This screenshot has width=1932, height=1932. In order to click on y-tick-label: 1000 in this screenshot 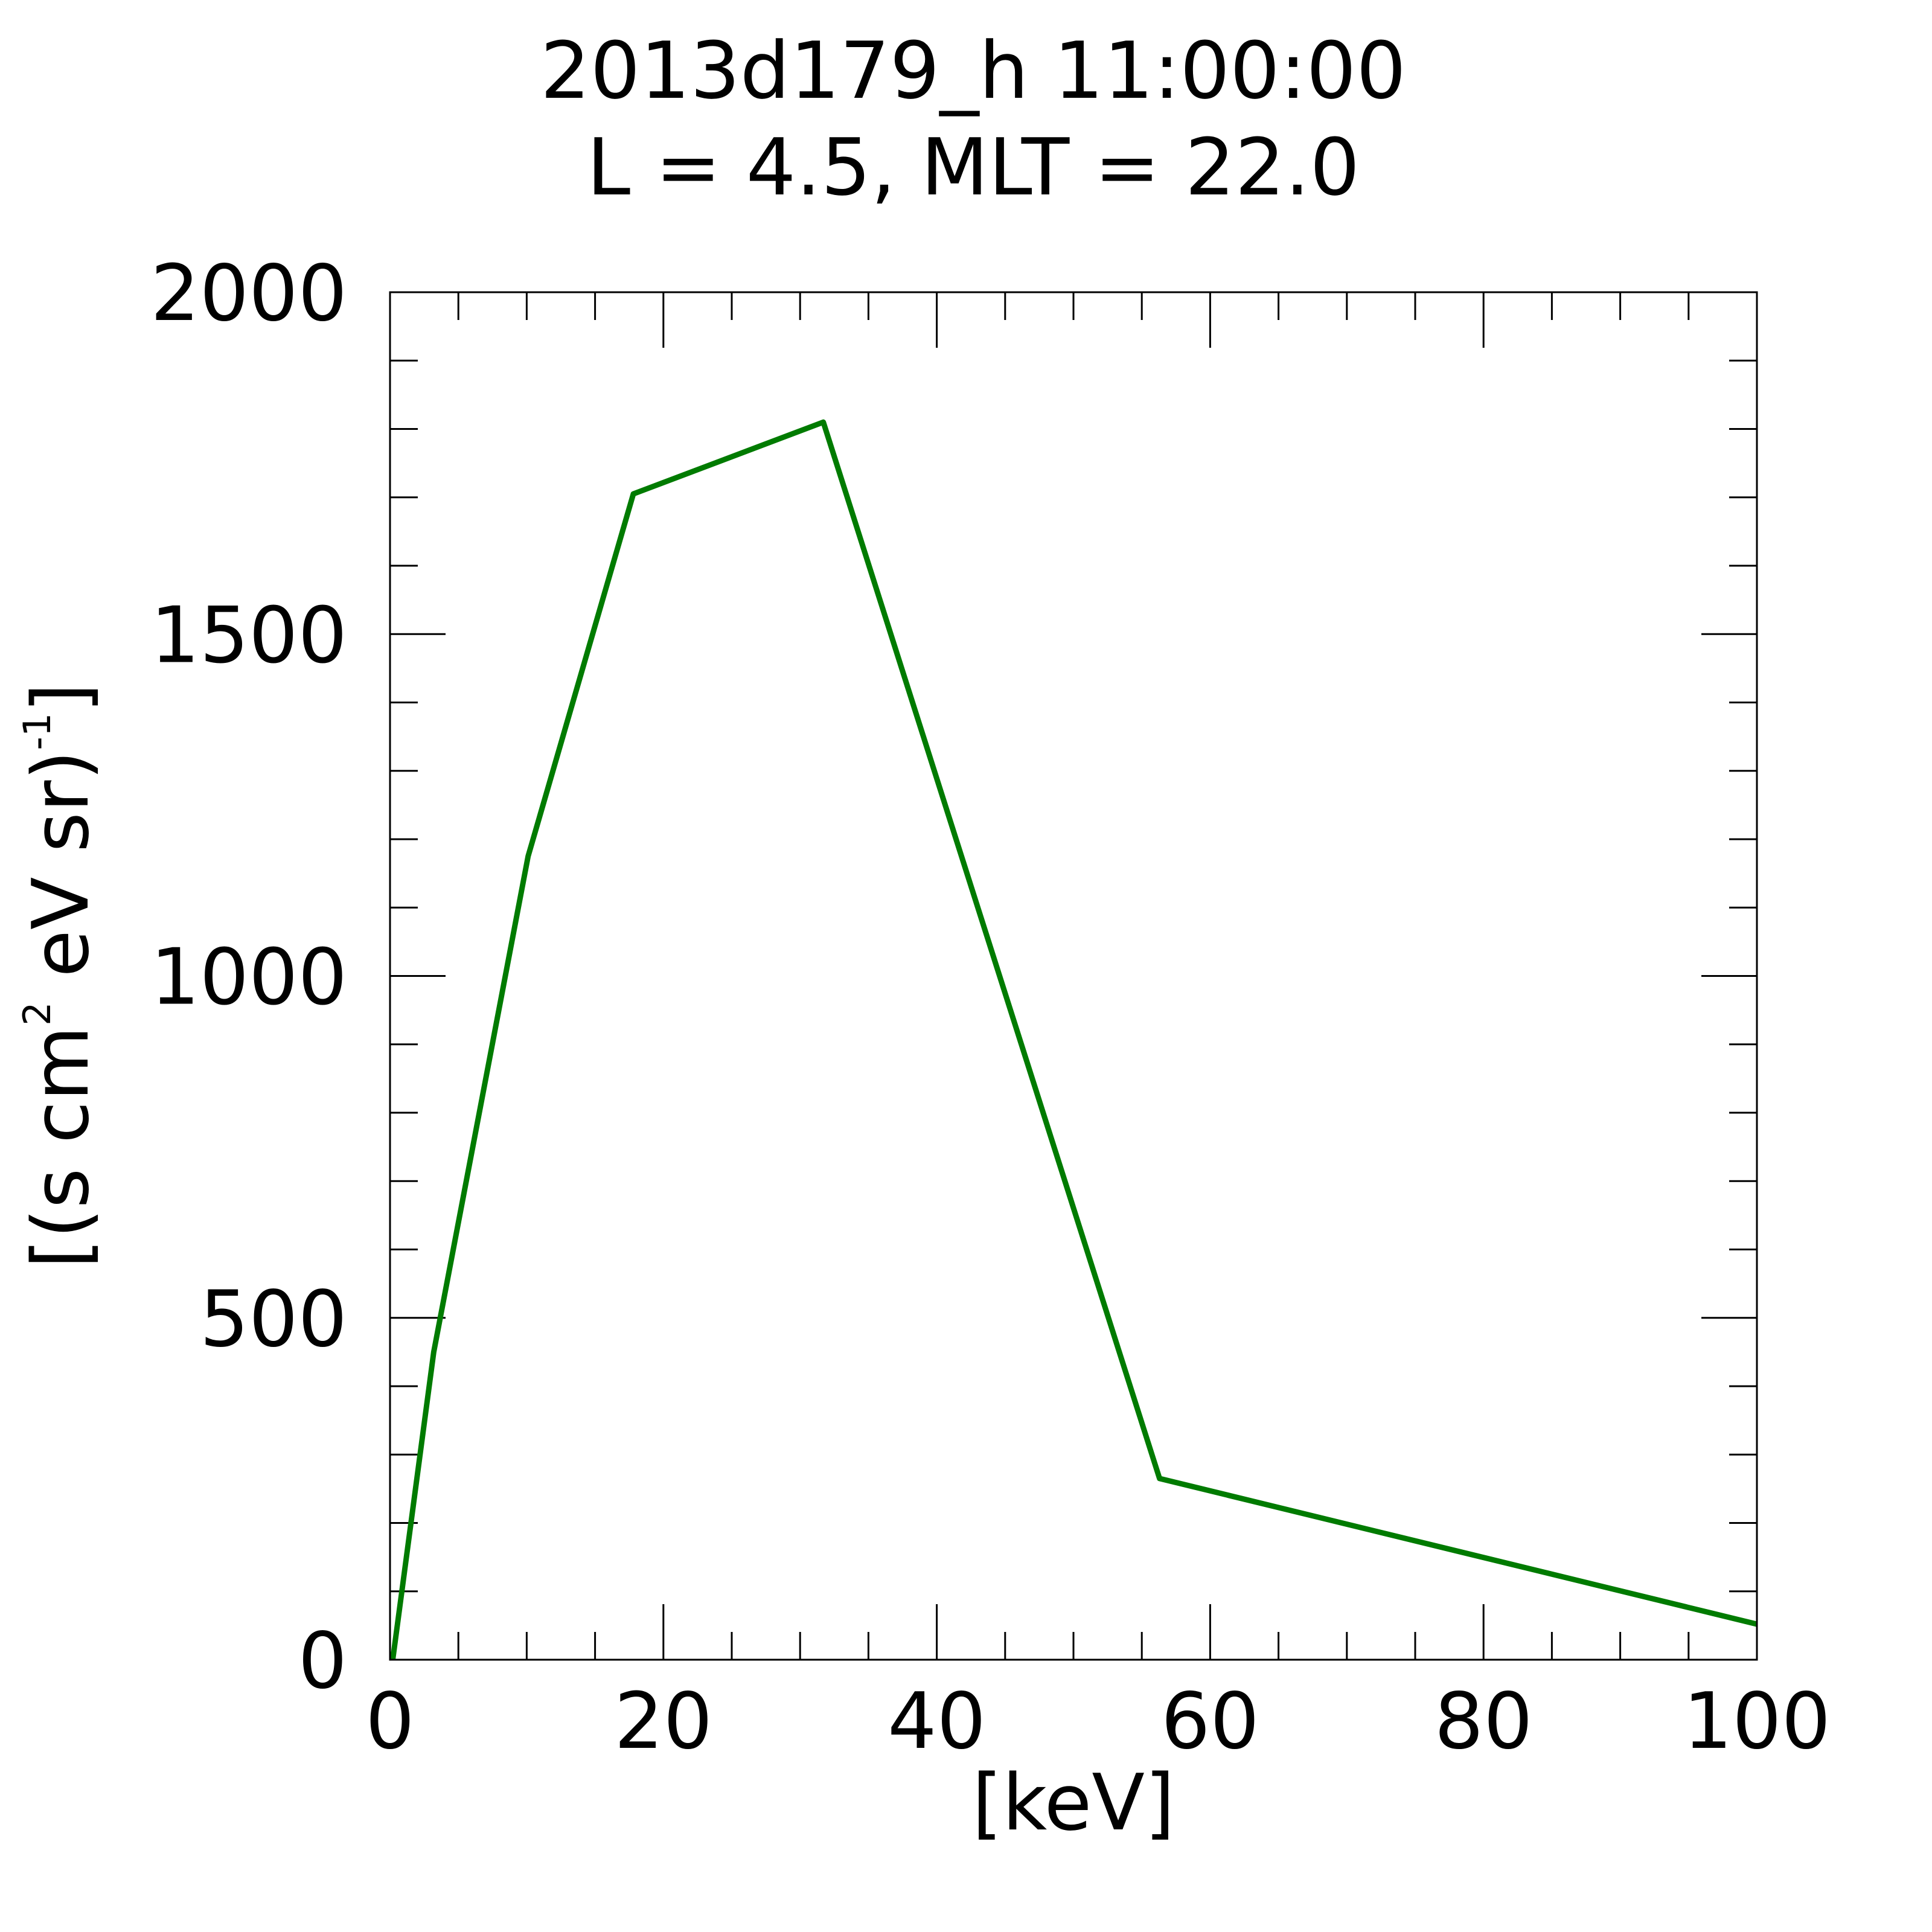, I will do `click(249, 978)`.